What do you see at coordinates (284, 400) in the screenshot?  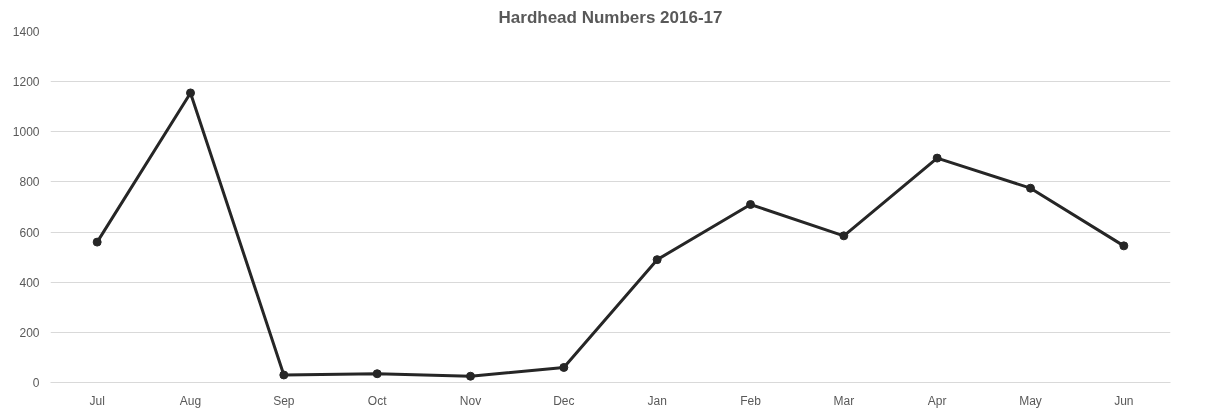 I see `x-tick-label: Sep` at bounding box center [284, 400].